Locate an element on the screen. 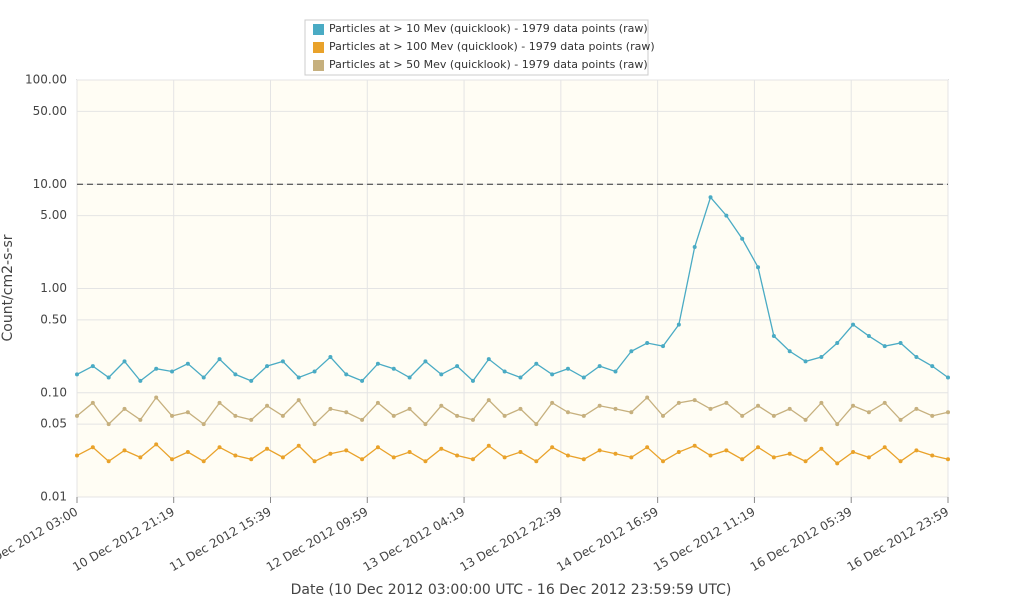 The width and height of the screenshot is (1028, 604). y-tick-label: 100.00 is located at coordinates (46, 80).